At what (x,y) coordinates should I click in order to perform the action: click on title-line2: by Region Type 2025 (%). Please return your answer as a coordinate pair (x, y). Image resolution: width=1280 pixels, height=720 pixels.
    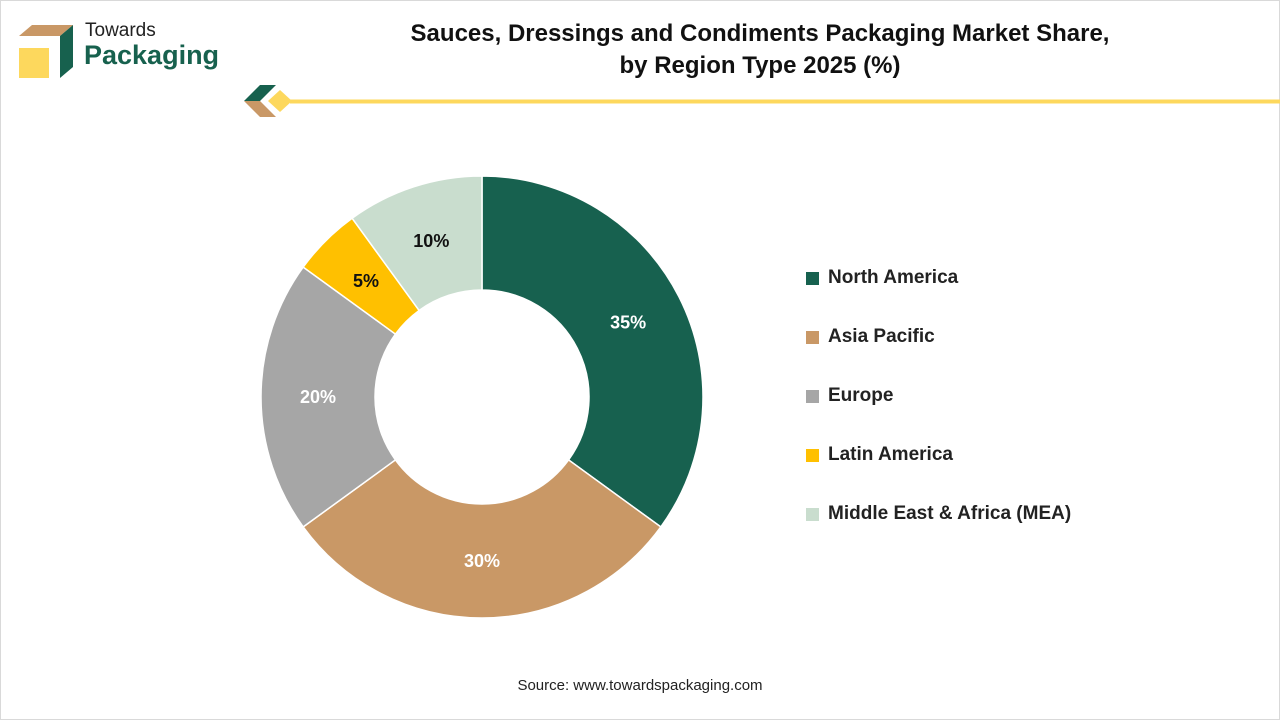
    Looking at the image, I should click on (760, 65).